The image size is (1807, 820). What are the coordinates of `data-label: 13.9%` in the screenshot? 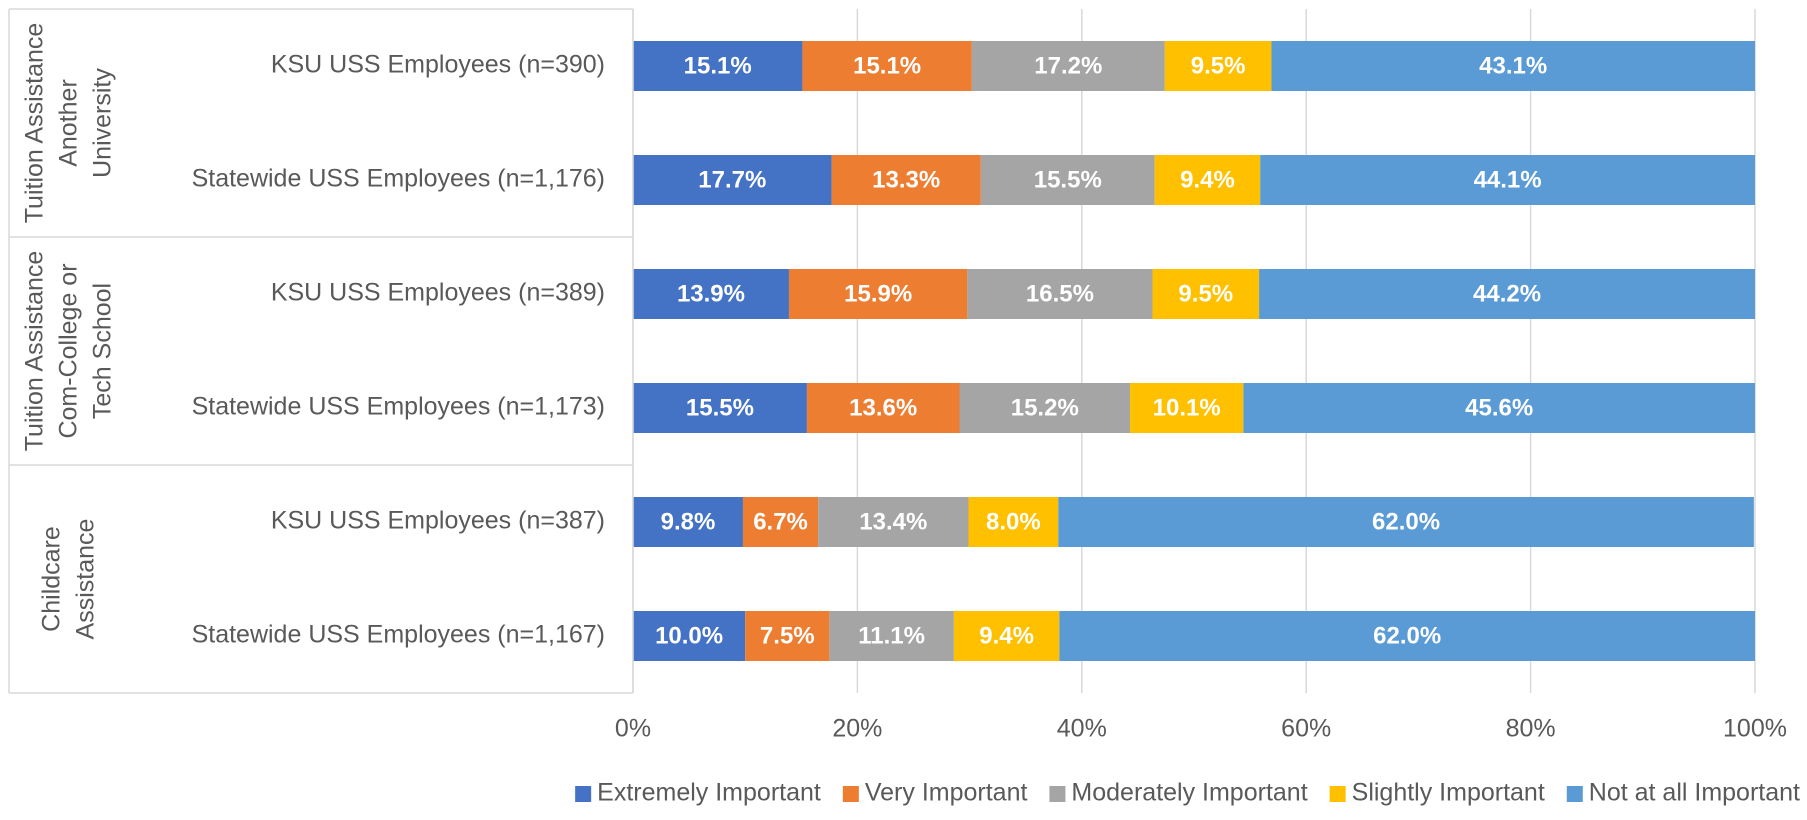 It's located at (711, 293).